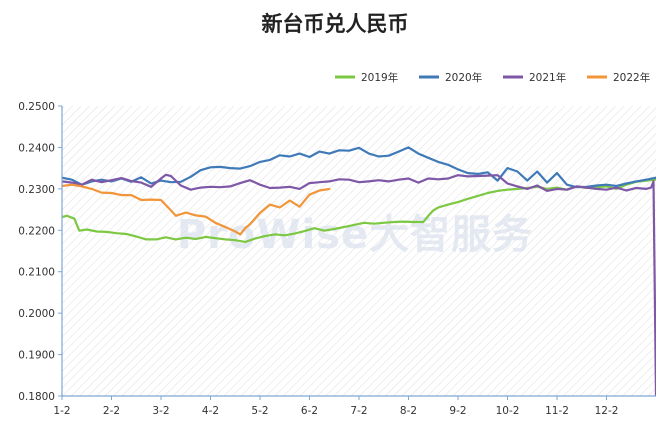 The height and width of the screenshot is (448, 671). What do you see at coordinates (457, 411) in the screenshot?
I see `x-tick-label: 9-2` at bounding box center [457, 411].